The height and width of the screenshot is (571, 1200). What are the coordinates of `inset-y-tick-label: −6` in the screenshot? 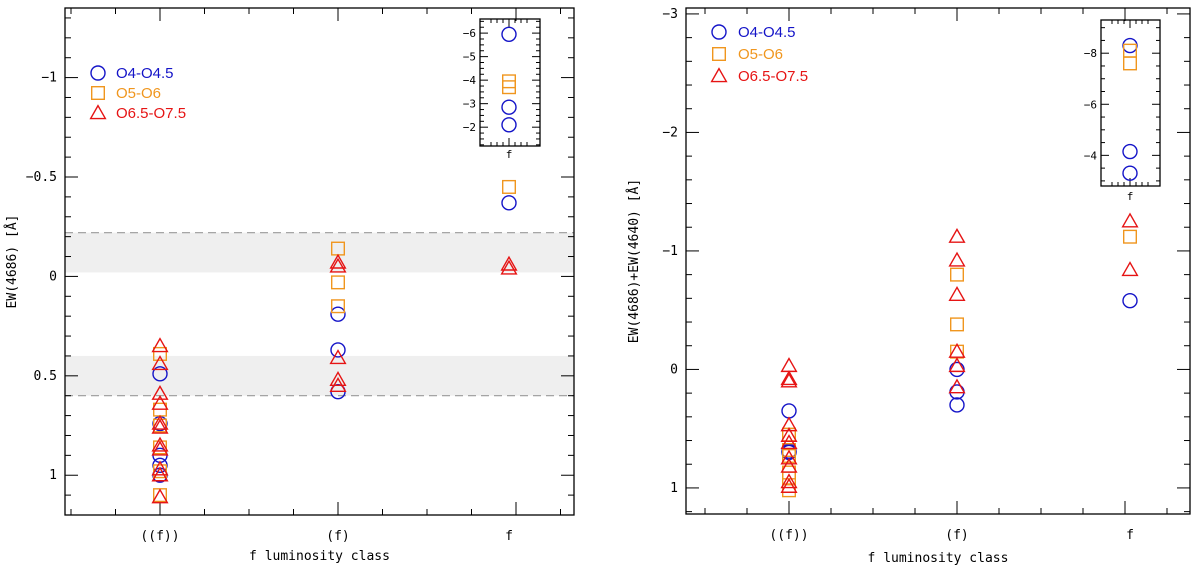 It's located at (469, 33).